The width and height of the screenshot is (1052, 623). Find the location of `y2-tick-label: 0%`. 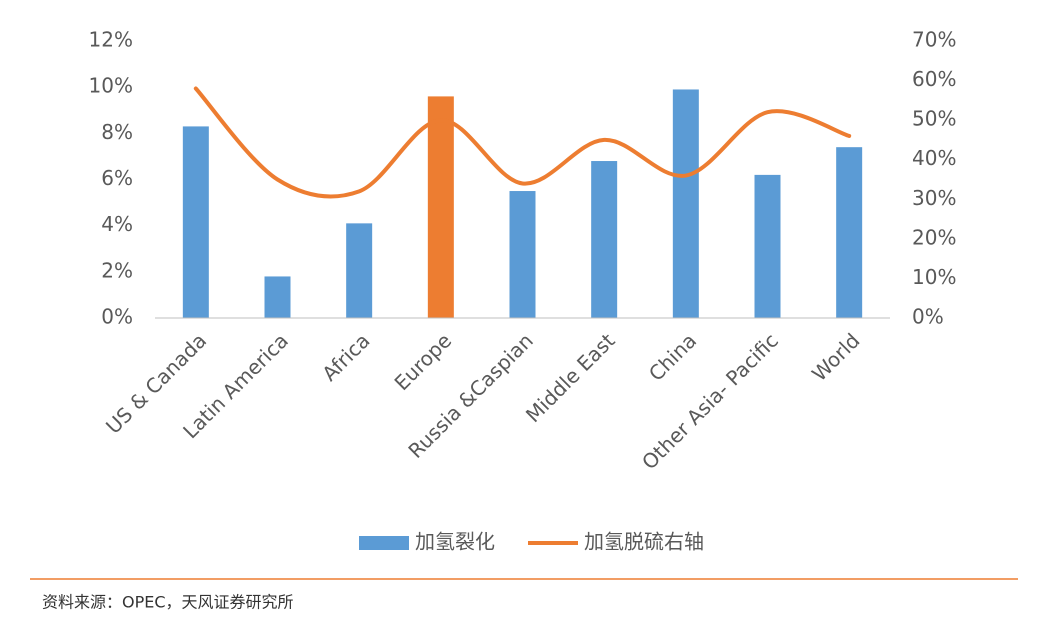

y2-tick-label: 0% is located at coordinates (928, 317).